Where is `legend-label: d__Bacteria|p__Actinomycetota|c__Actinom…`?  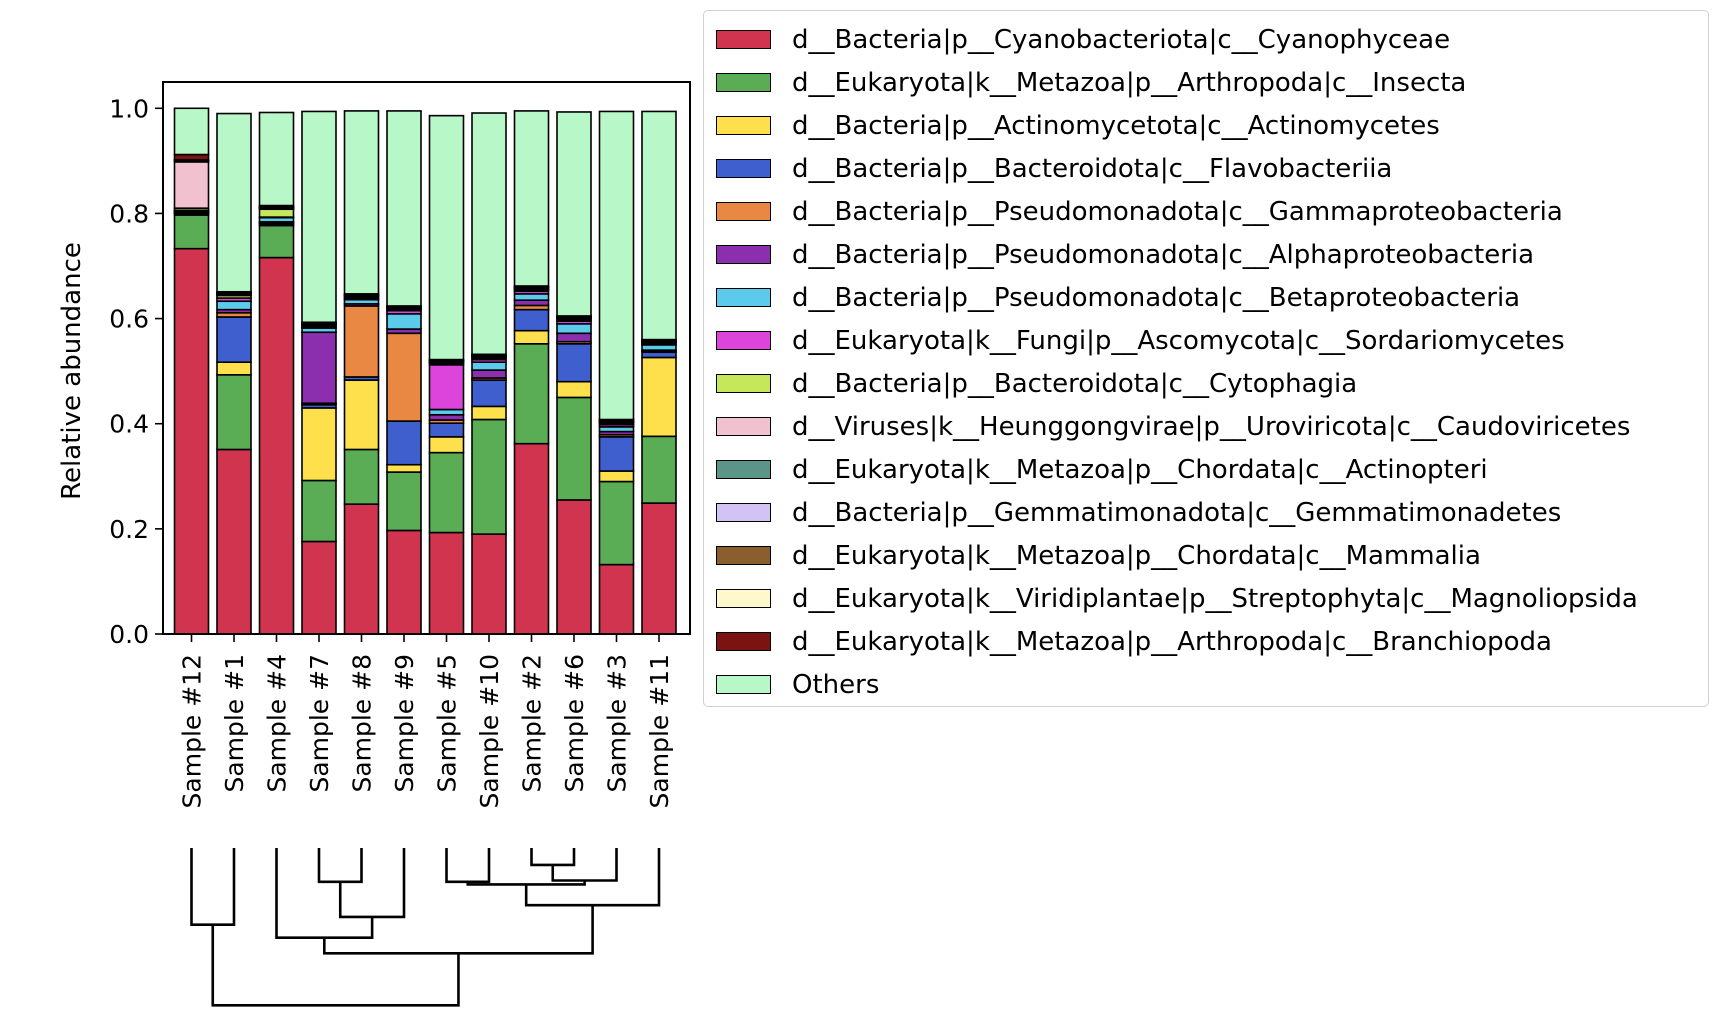
legend-label: d__Bacteria|p__Actinomycetota|c__Actinom… is located at coordinates (1116, 126).